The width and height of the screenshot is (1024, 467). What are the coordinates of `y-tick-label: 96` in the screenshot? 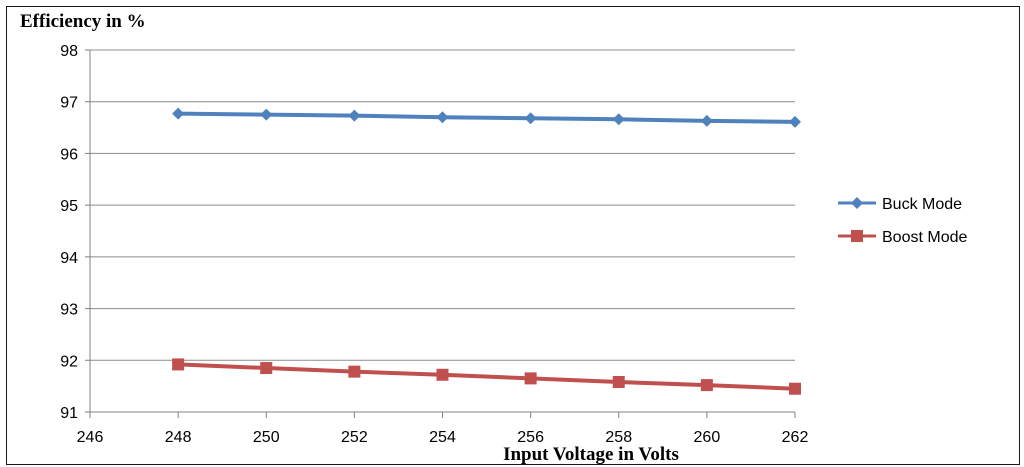 It's located at (69, 154).